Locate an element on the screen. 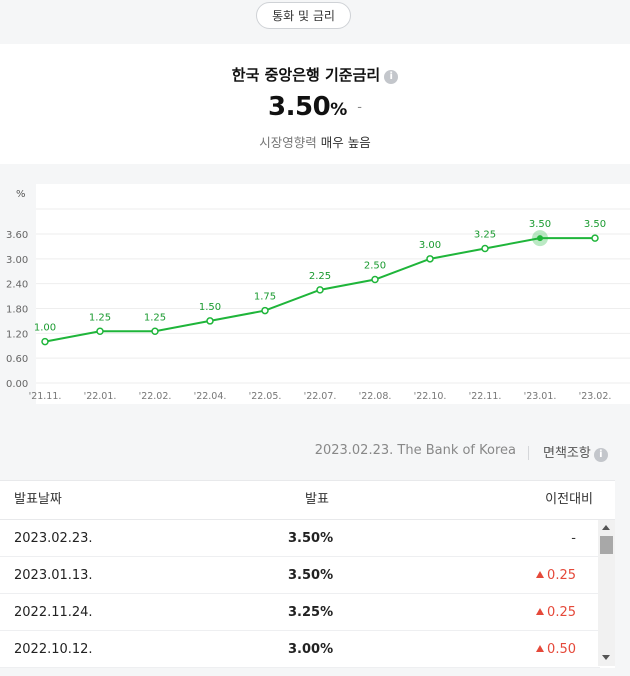 The height and width of the screenshot is (676, 630). y-tick-label: 1.20 is located at coordinates (17, 334).